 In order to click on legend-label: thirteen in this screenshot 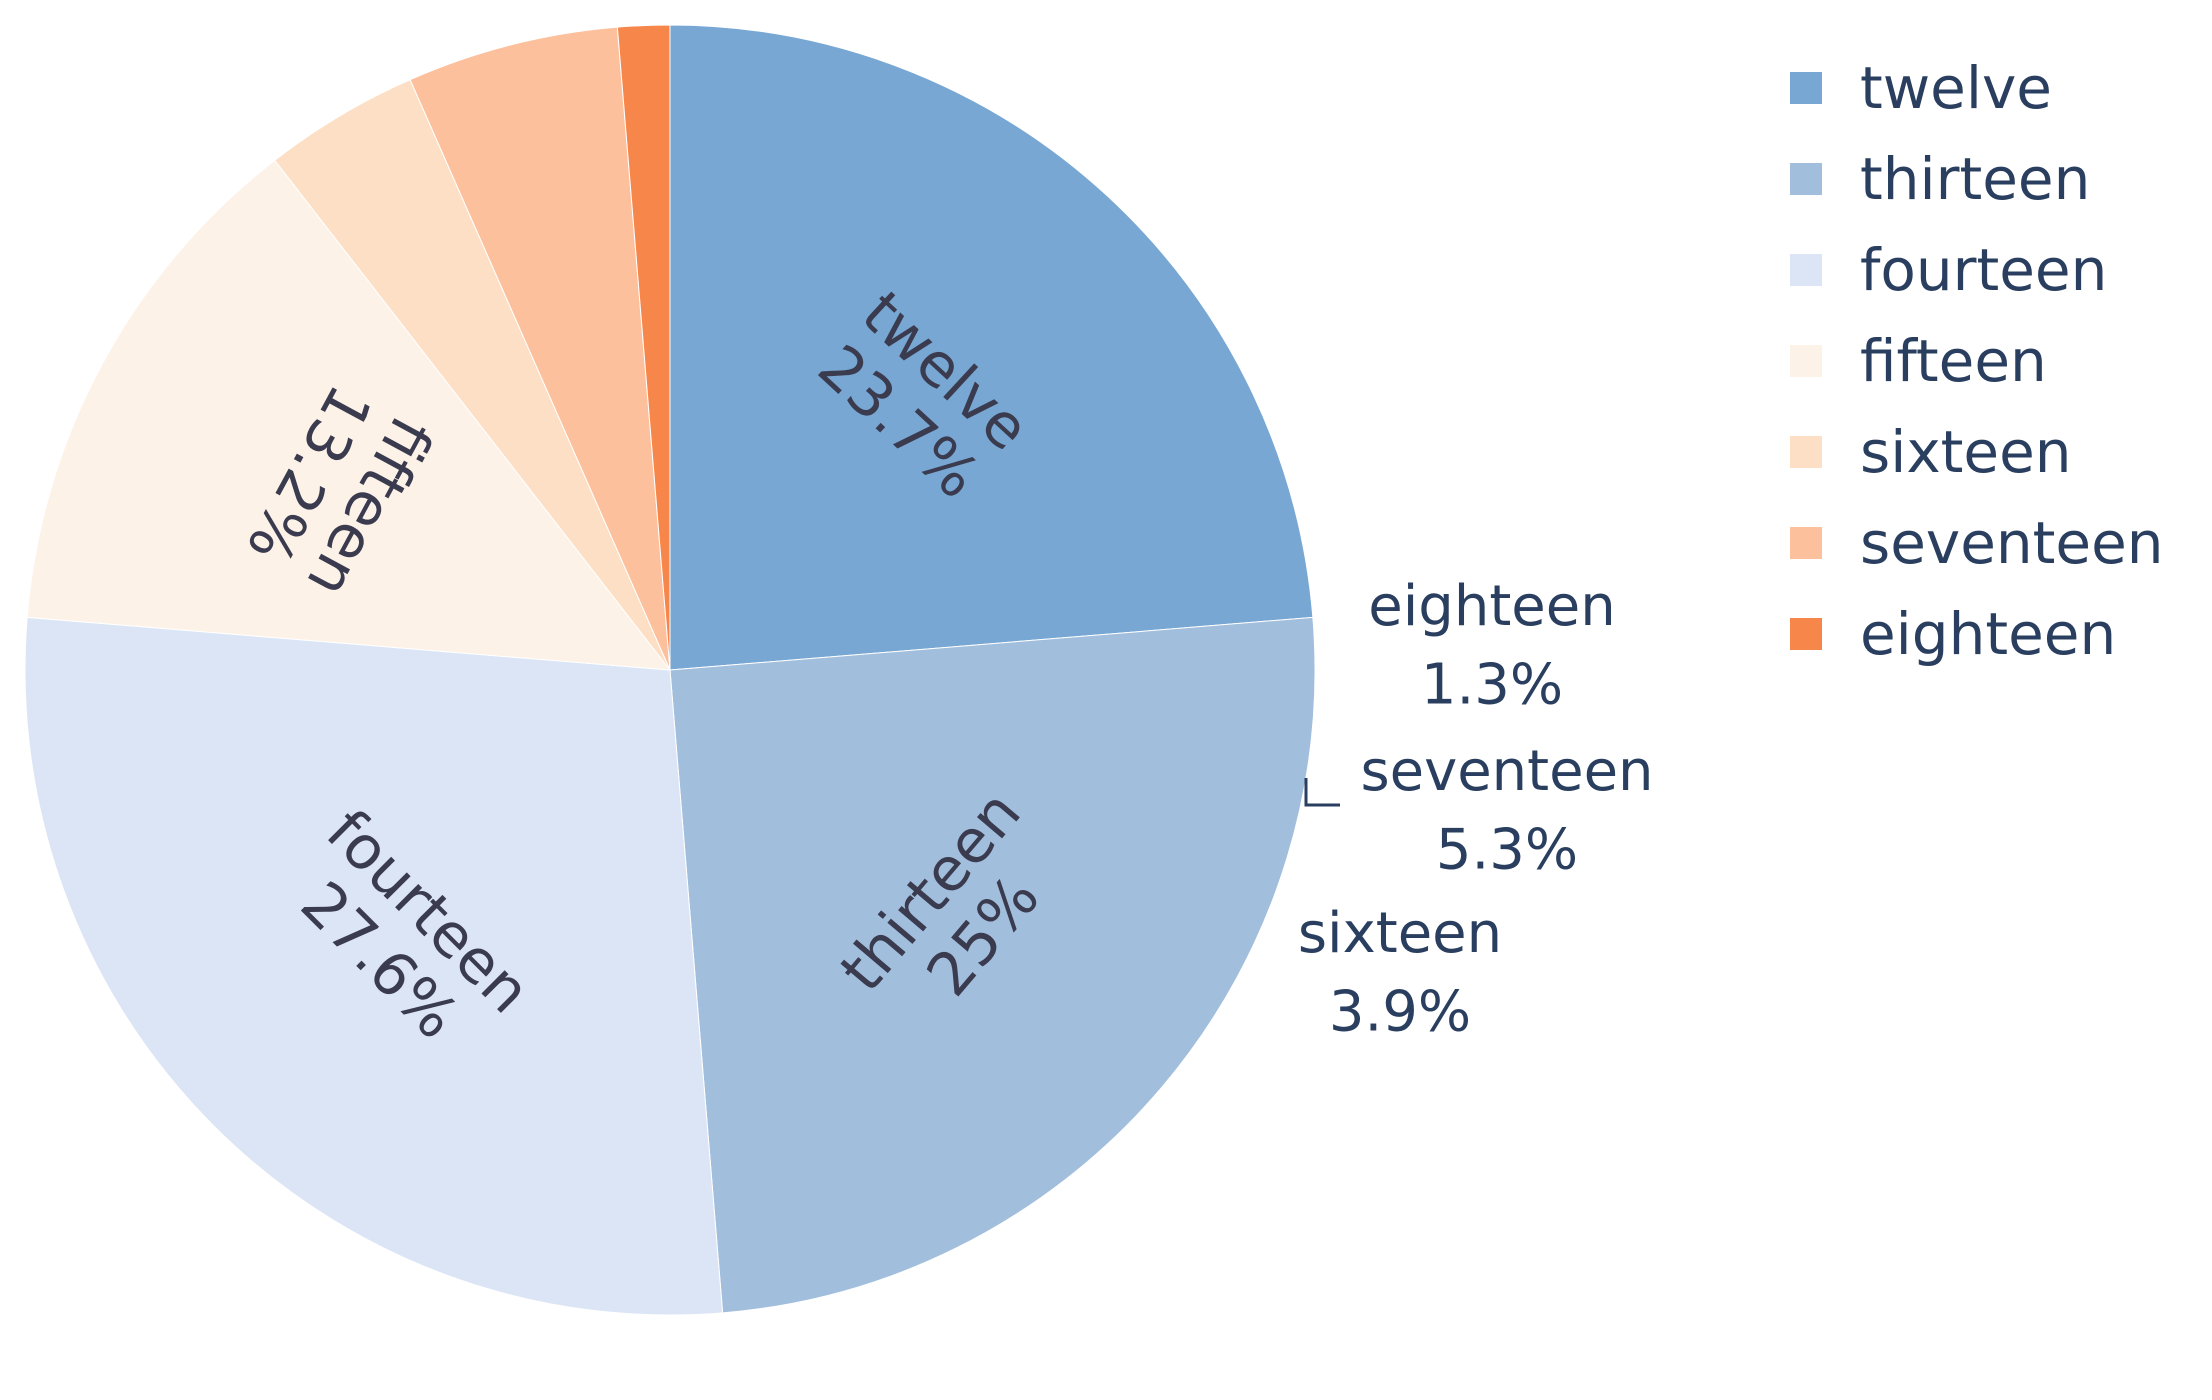, I will do `click(1975, 179)`.